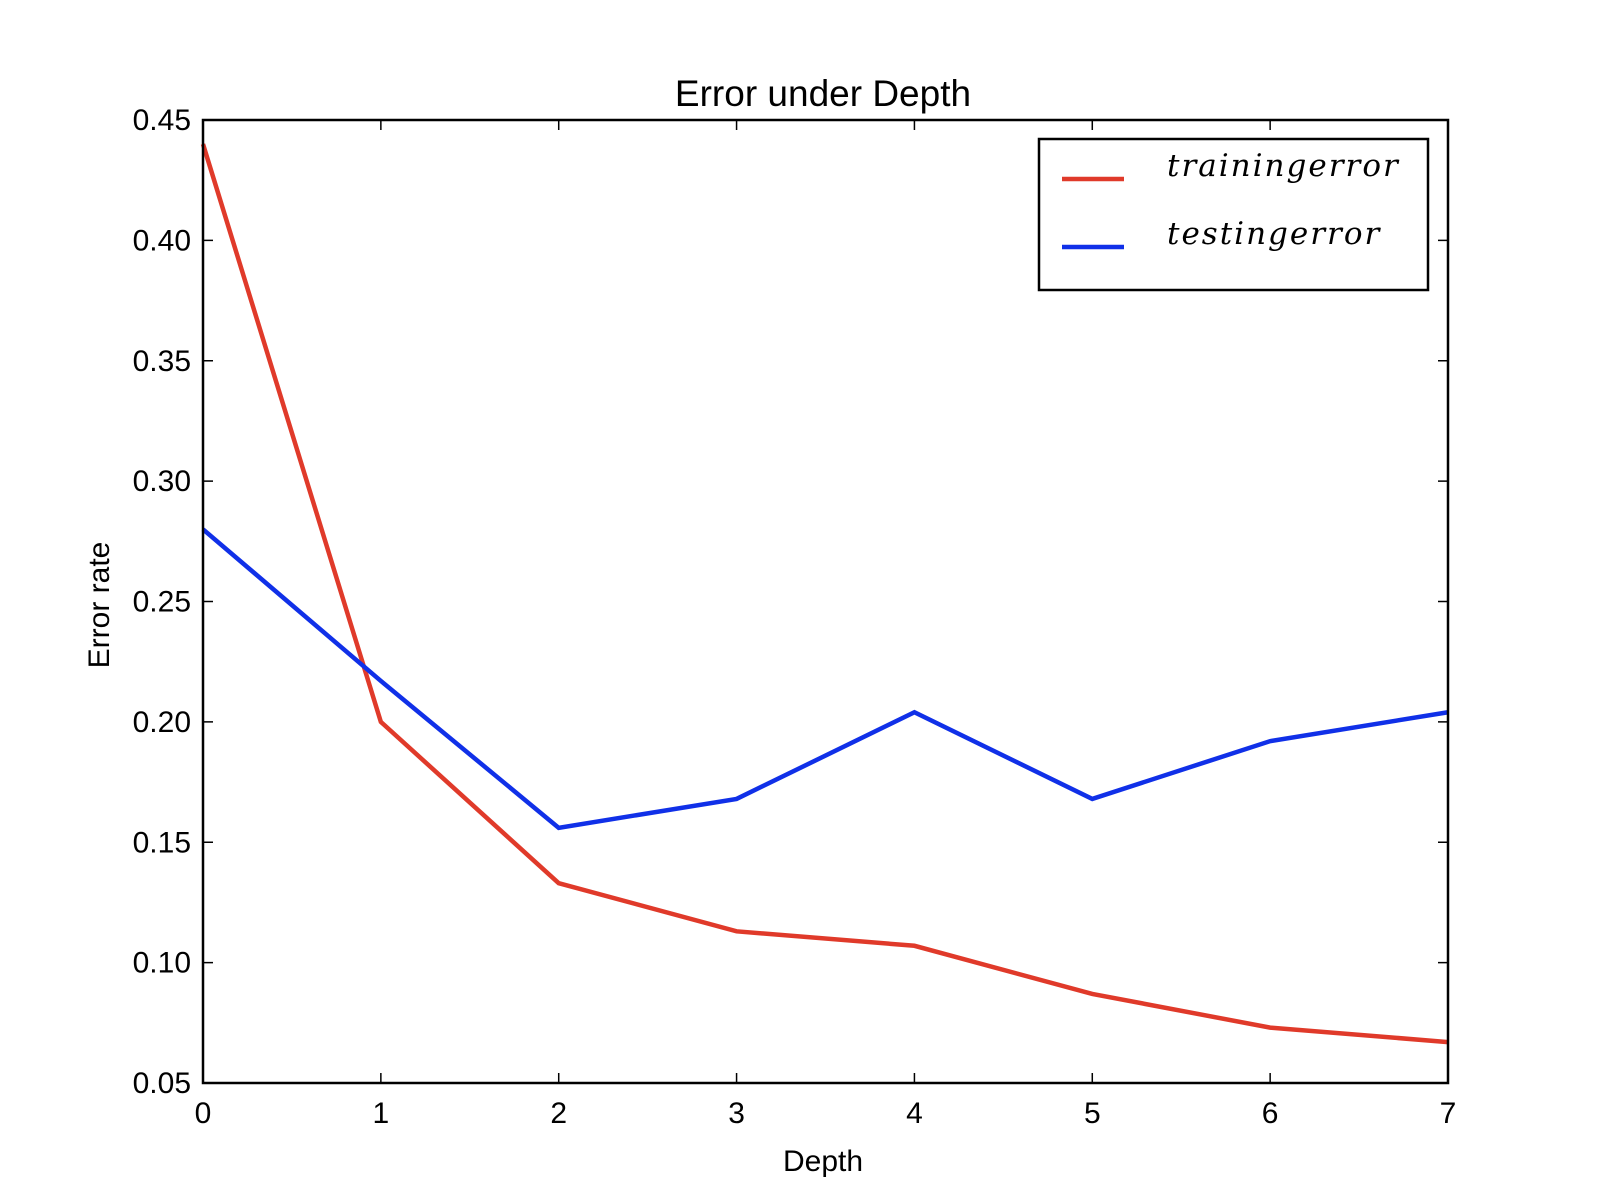 The height and width of the screenshot is (1200, 1600). Describe the element at coordinates (1283, 166) in the screenshot. I see `legend-label-trainingerror: trainingerror` at that location.